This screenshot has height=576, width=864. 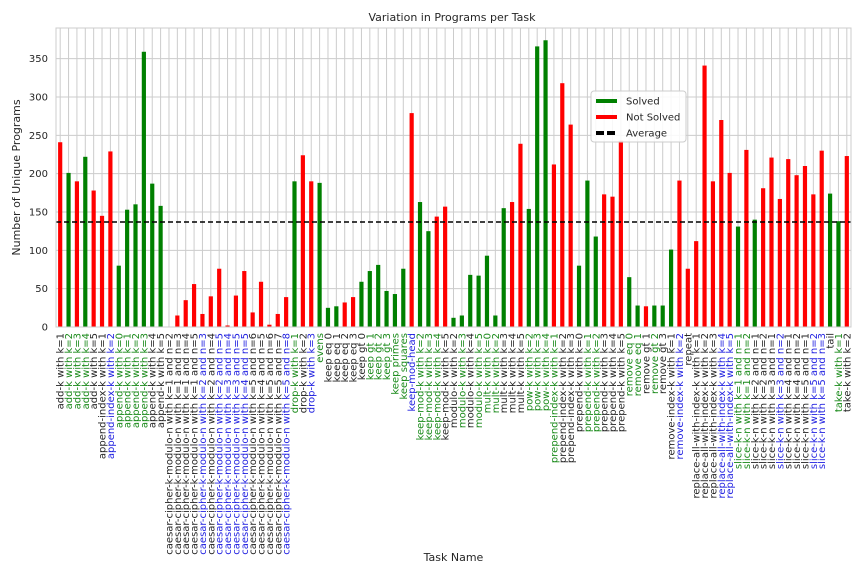 I want to click on x-tick-label: pow-k with k=2, so click(x=529, y=372).